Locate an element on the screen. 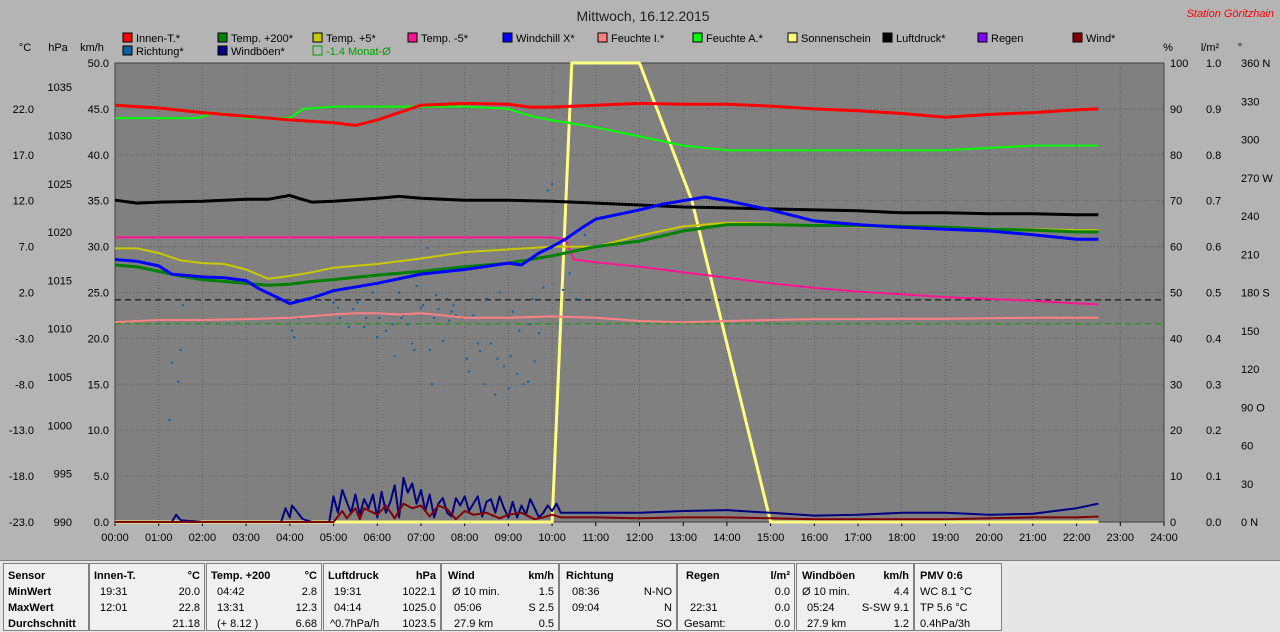 This screenshot has width=1280, height=632. rain-tick-label: 1.0 is located at coordinates (1213, 64).